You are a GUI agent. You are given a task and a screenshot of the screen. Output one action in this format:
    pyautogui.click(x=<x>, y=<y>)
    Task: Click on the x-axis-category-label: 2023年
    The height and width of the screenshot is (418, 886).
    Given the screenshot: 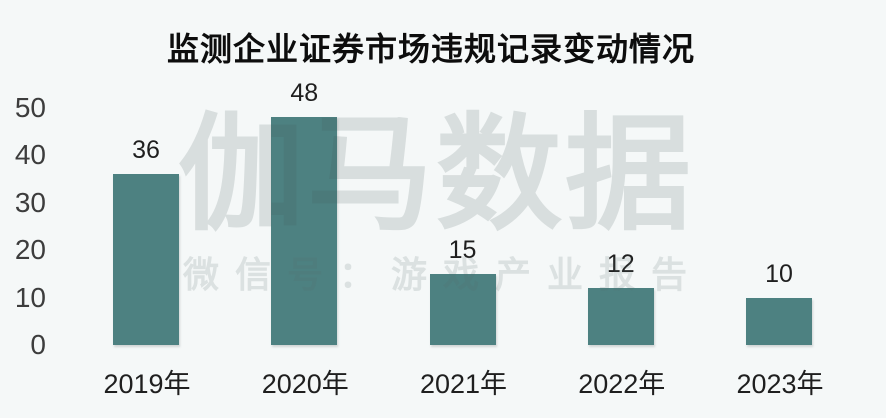 What is the action you would take?
    pyautogui.click(x=780, y=384)
    